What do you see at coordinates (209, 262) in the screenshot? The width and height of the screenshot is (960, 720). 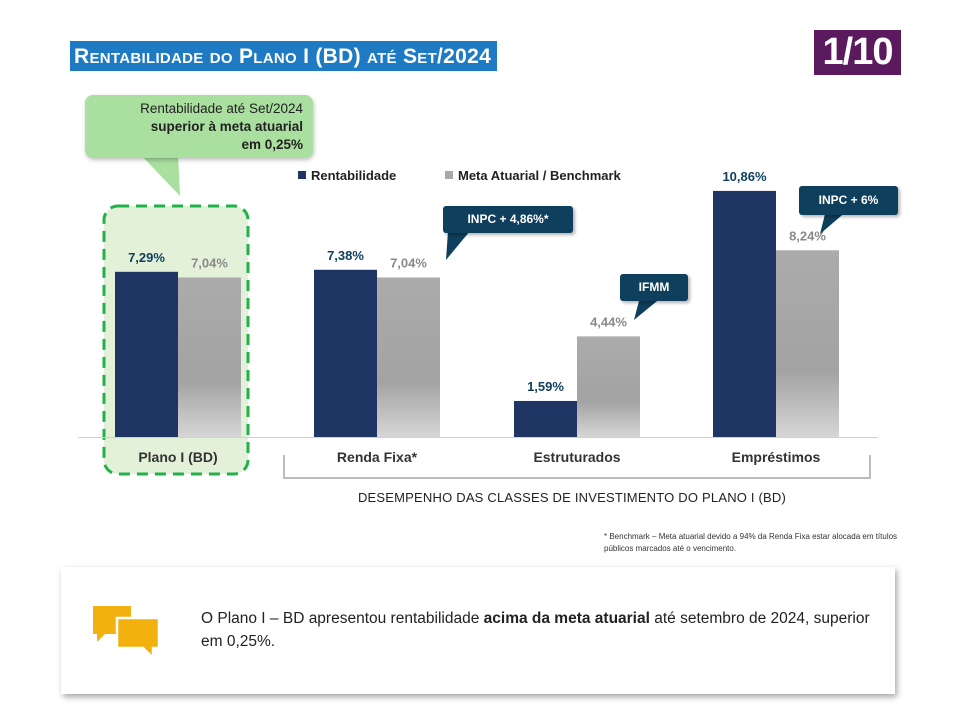 I see `data-label-meta-atuarial-benchmark-plano-i-bd: 7,04%` at bounding box center [209, 262].